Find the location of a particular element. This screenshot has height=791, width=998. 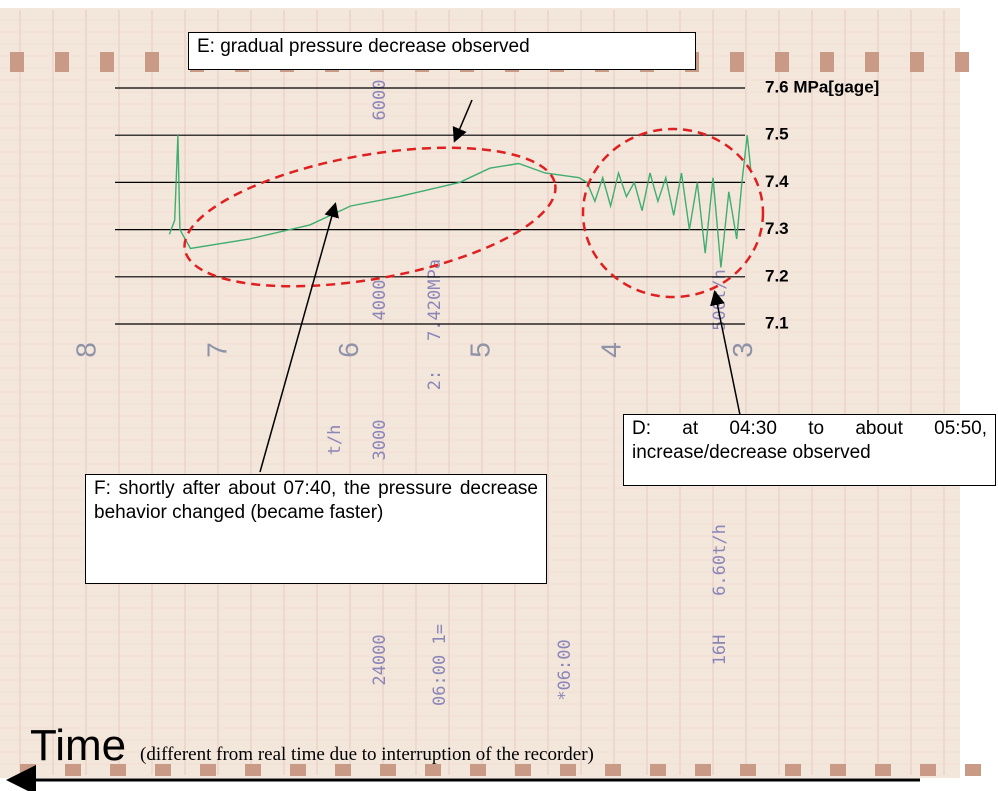

x-tick-label: 3 is located at coordinates (742, 350).